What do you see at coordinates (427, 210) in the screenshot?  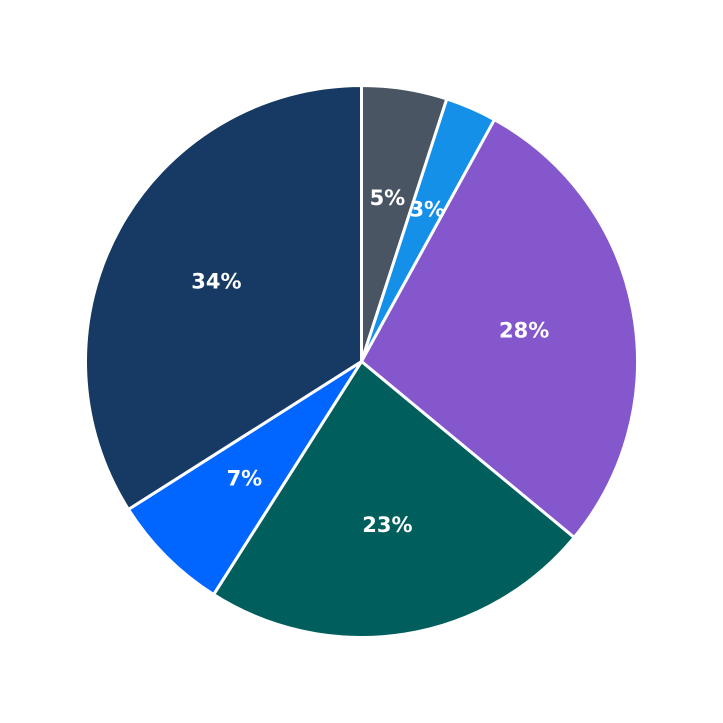 I see `slice-percent-label: 3%` at bounding box center [427, 210].